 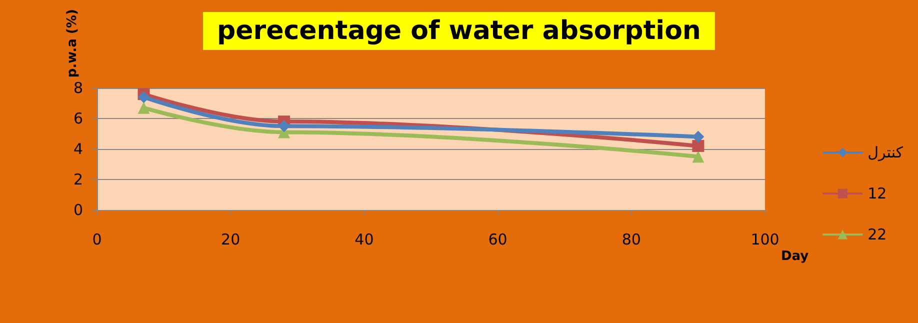 I want to click on y-tick-label: 0, so click(x=78, y=210).